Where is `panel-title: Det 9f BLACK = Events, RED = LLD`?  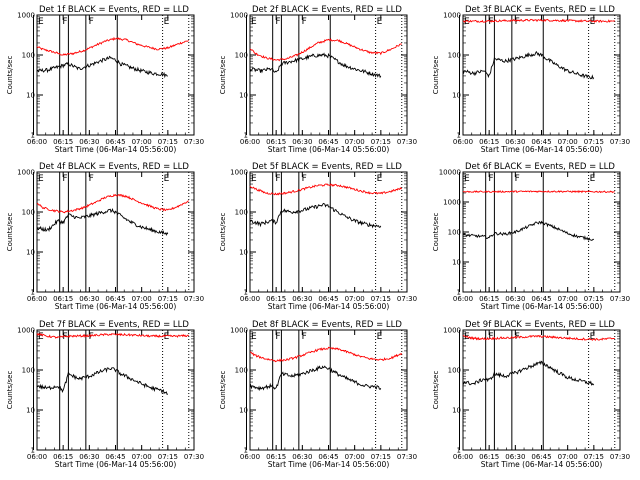
panel-title: Det 9f BLACK = Events, RED = LLD is located at coordinates (540, 325).